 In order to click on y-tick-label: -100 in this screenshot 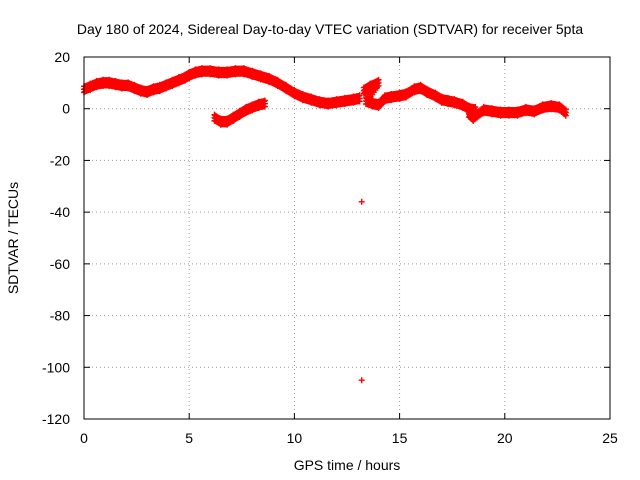, I will do `click(56, 367)`.